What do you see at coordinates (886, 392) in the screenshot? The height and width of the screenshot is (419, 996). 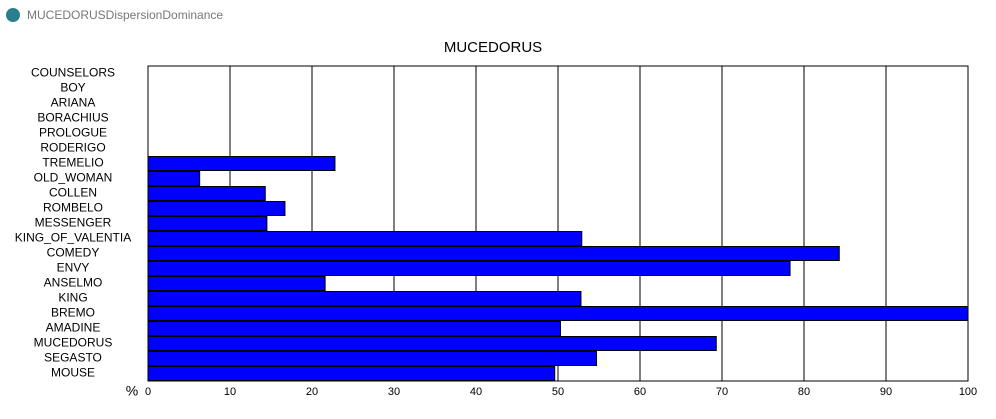 I see `x-tick-label: 90` at bounding box center [886, 392].